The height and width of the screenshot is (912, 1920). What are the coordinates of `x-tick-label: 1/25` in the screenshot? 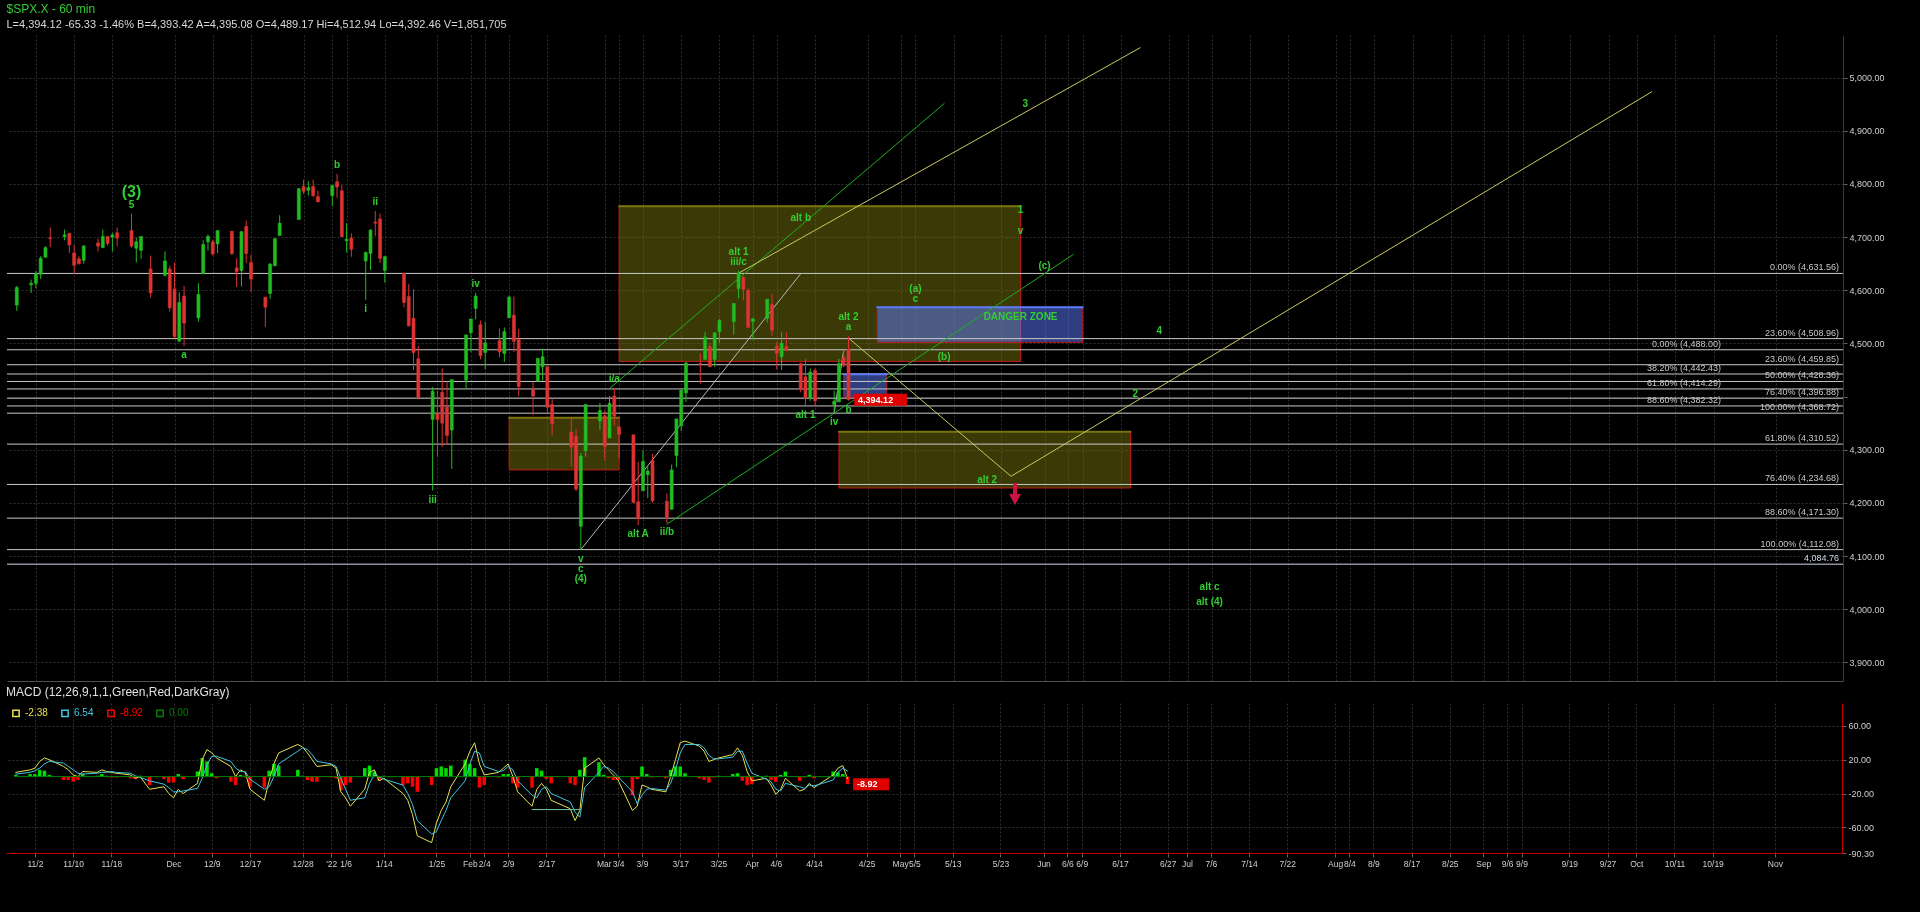 It's located at (437, 863).